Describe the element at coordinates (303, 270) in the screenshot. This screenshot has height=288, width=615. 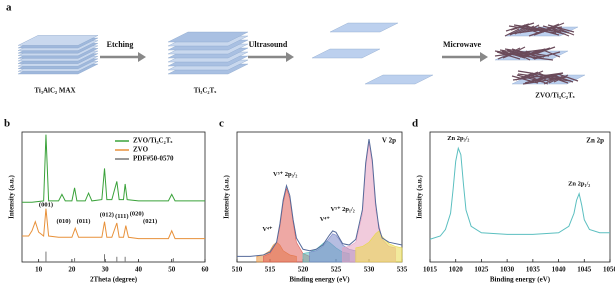
I see `x-tick-label: 520` at that location.